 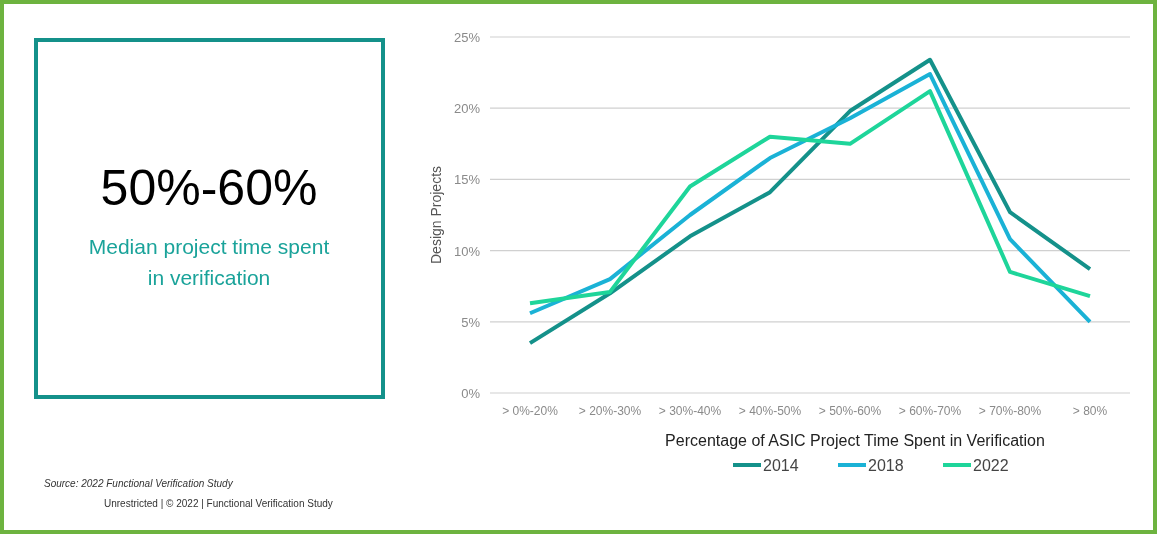 What do you see at coordinates (218, 503) in the screenshot?
I see `text: Unrestricted | © 2022 | Functional Verification Study` at bounding box center [218, 503].